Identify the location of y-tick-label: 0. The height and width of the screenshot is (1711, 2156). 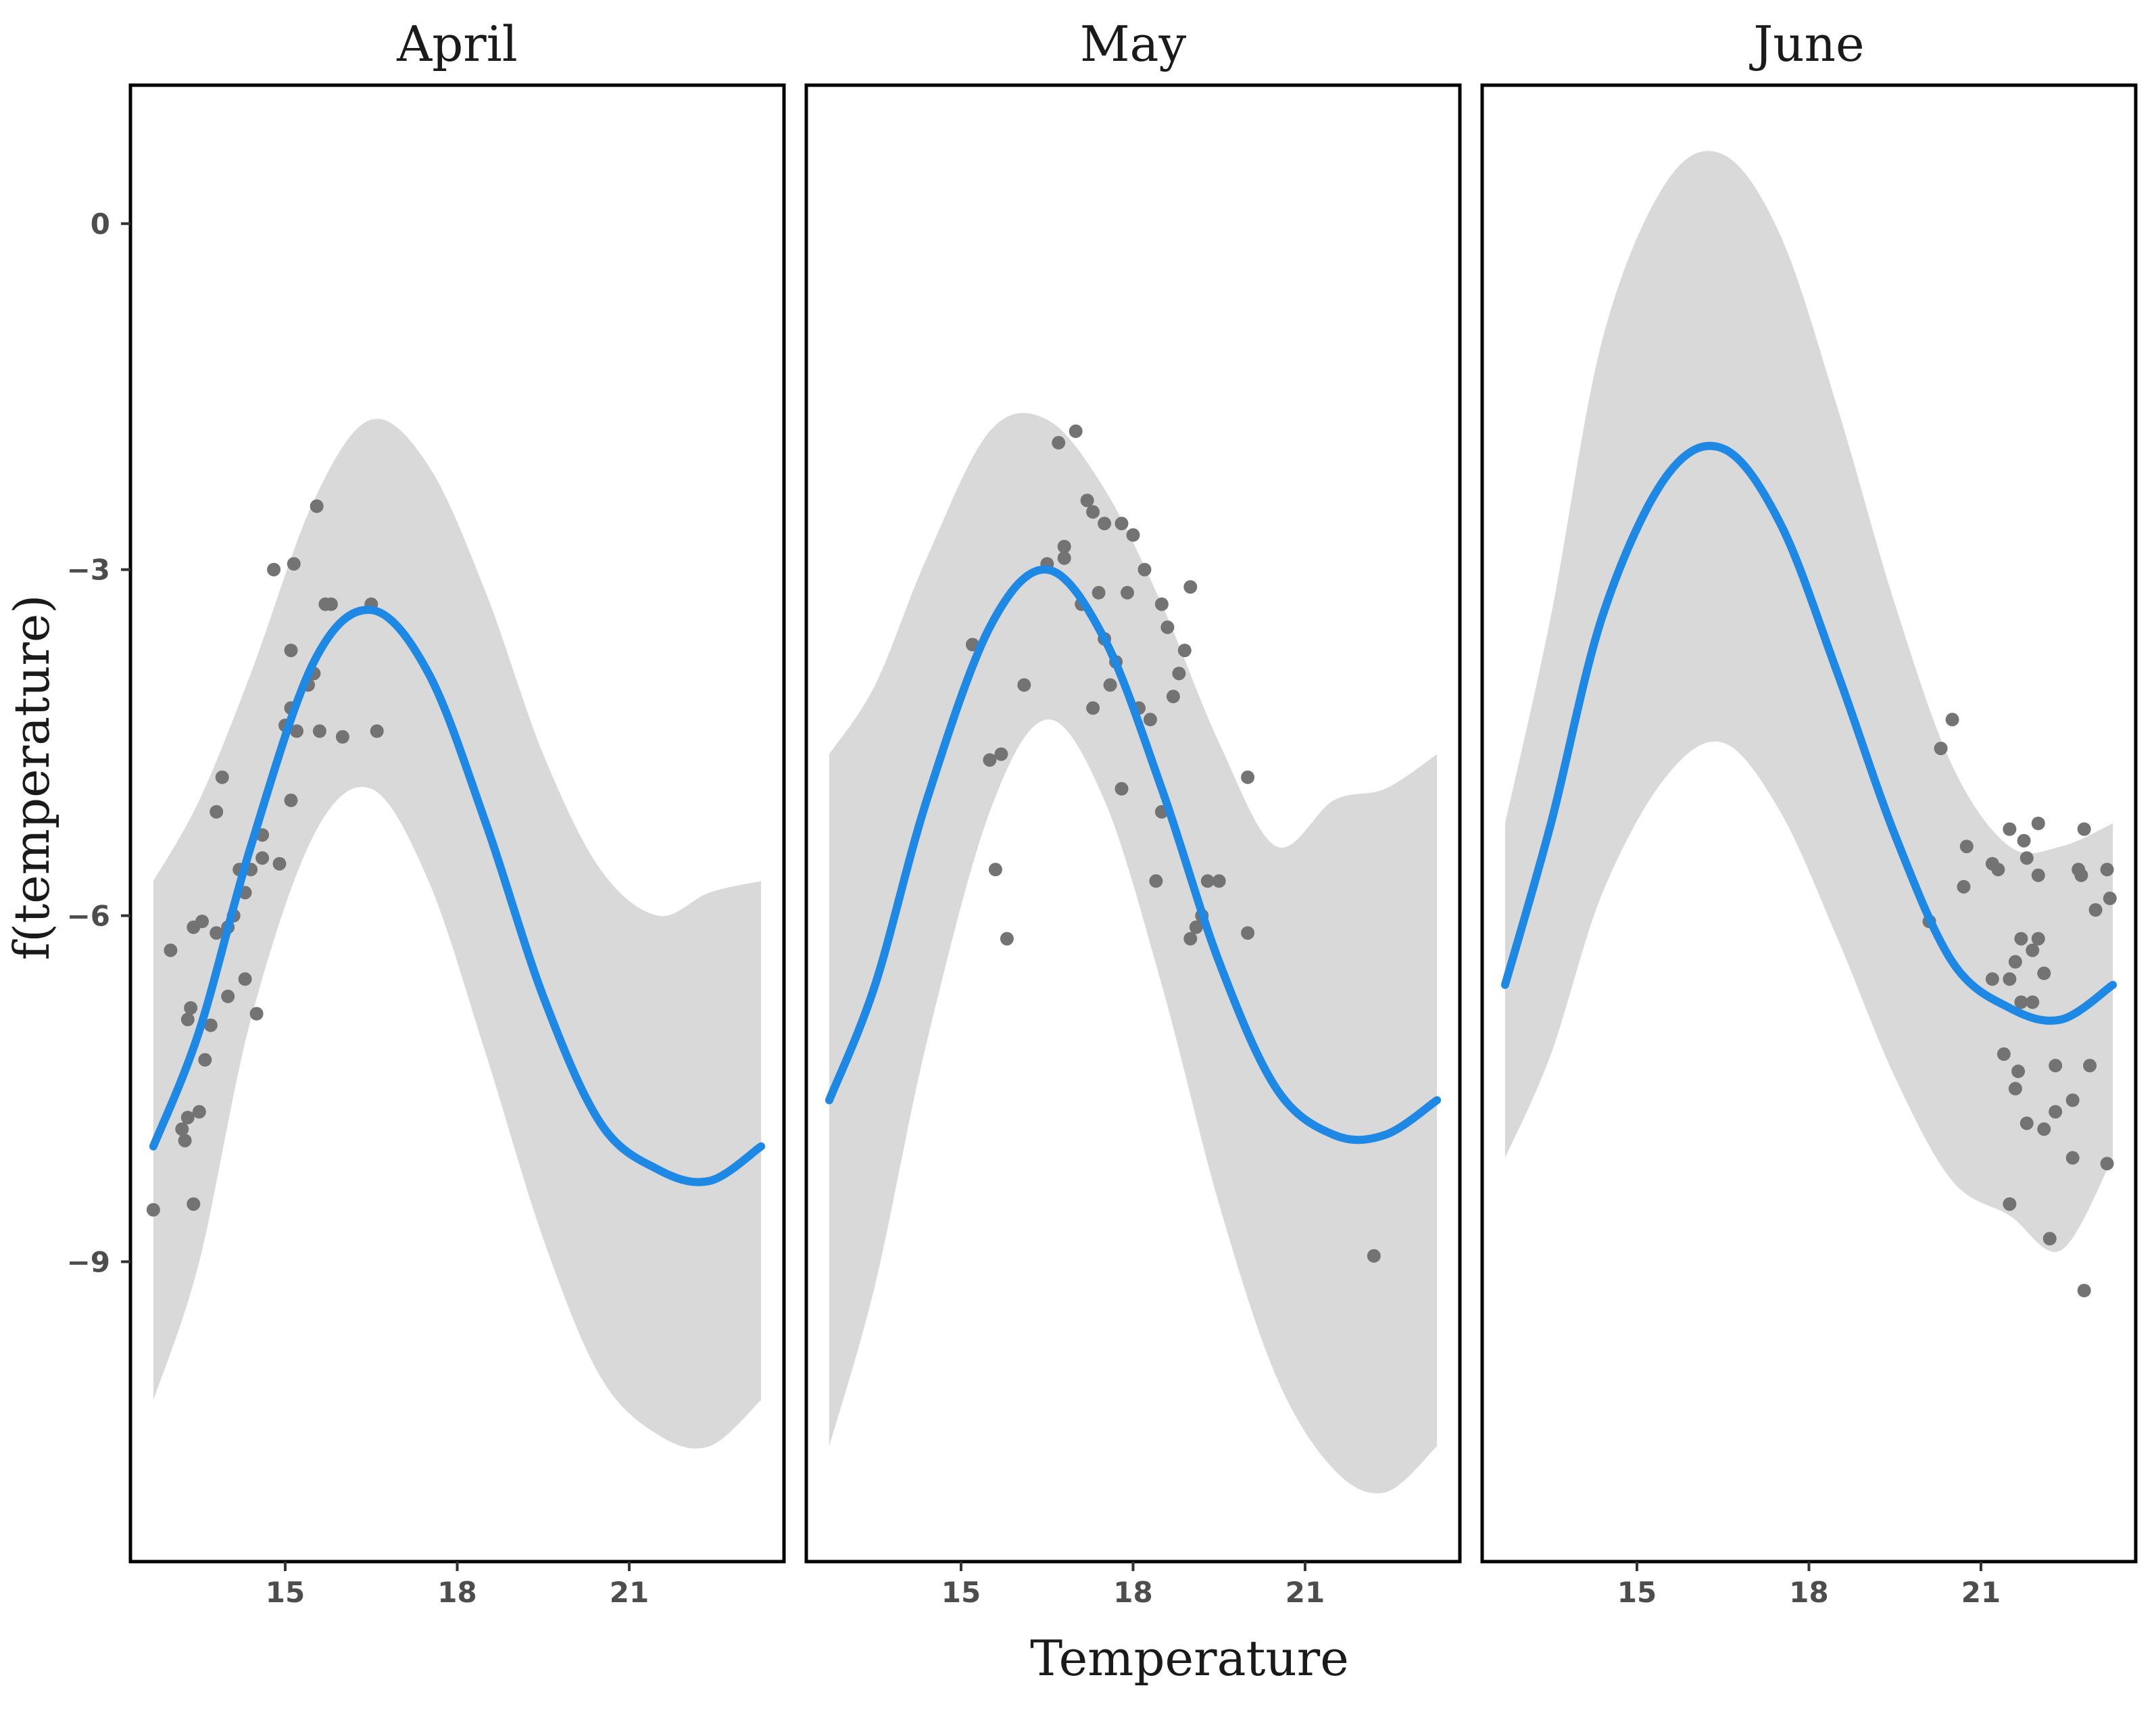
(101, 224).